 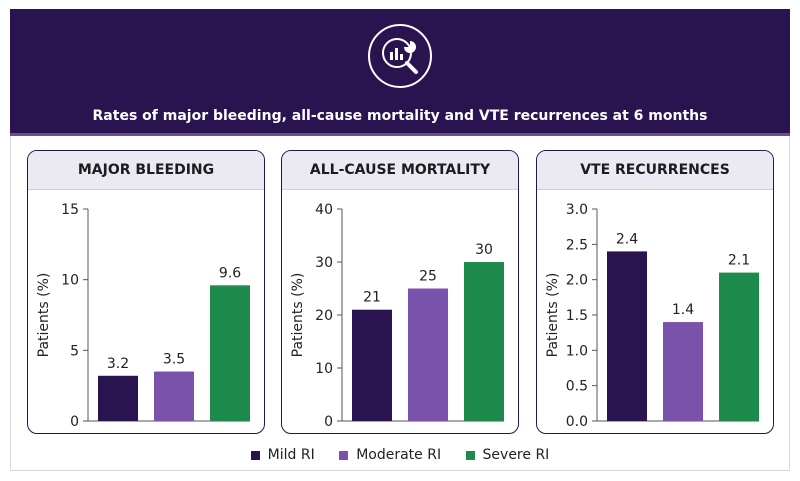 What do you see at coordinates (627, 239) in the screenshot?
I see `data-label: 2.4` at bounding box center [627, 239].